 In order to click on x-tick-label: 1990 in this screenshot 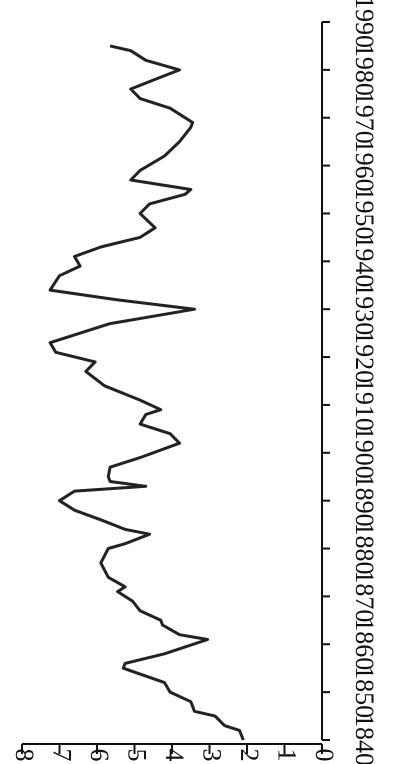, I will do `click(364, 24)`.